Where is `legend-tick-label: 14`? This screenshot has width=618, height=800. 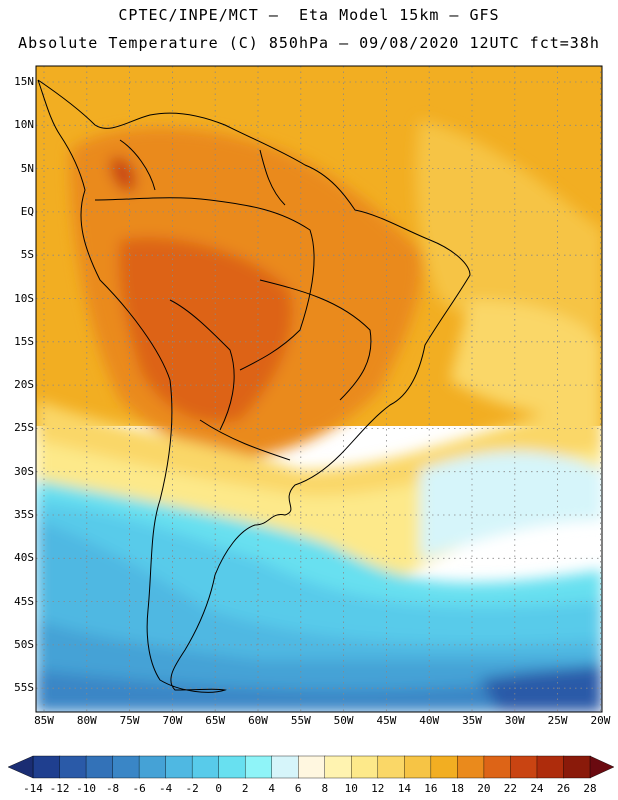
legend-tick-label: 14 is located at coordinates (404, 788).